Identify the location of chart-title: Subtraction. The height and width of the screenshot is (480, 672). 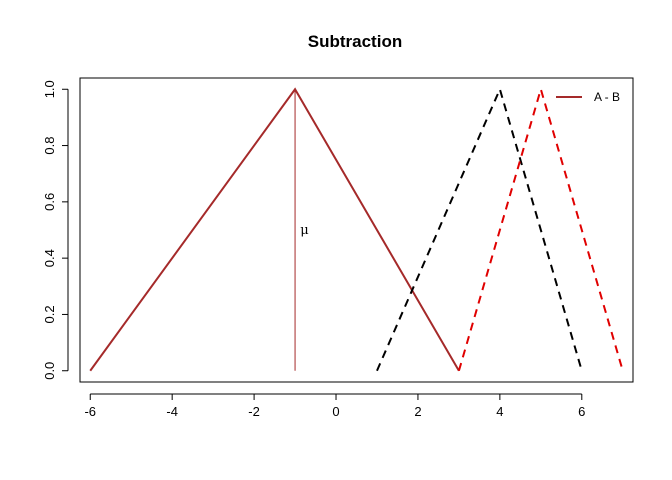
(355, 41).